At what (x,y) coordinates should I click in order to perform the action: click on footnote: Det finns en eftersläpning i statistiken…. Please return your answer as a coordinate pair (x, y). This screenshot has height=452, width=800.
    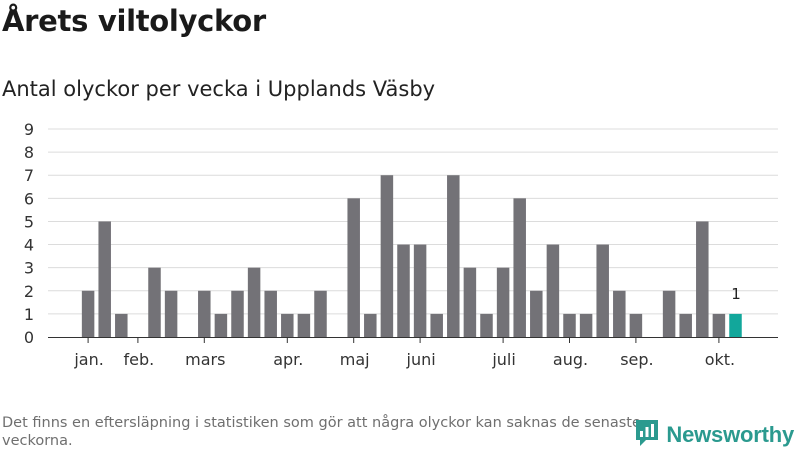
    Looking at the image, I should click on (321, 432).